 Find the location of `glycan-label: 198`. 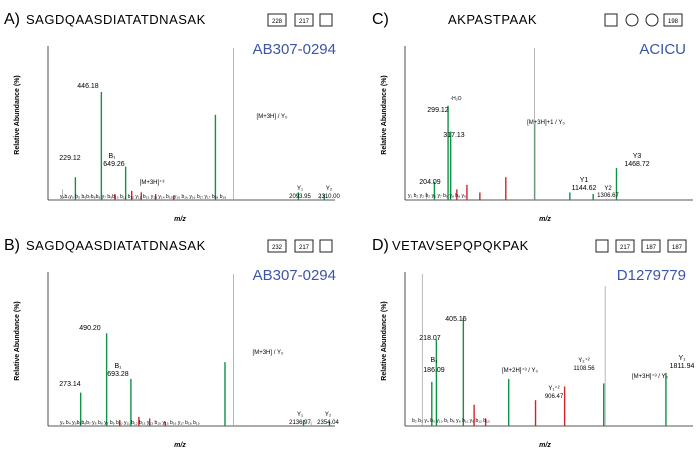

glycan-label: 198 is located at coordinates (673, 22).